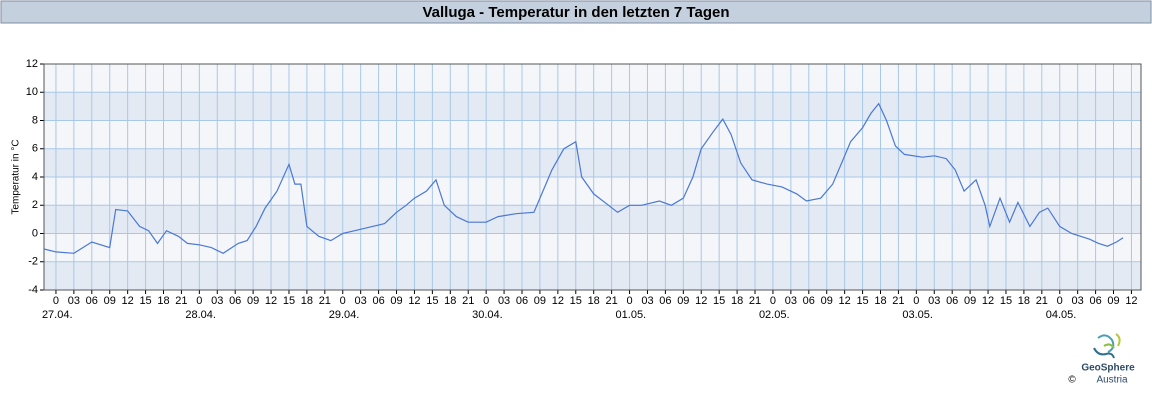  Describe the element at coordinates (35, 205) in the screenshot. I see `y-tick-label: 2` at that location.